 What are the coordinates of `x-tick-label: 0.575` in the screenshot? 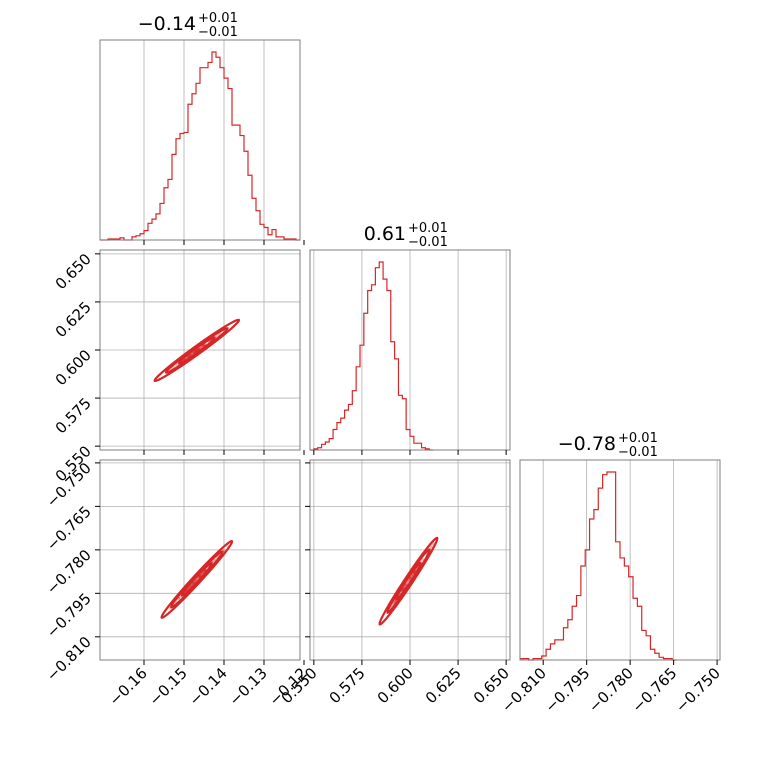 It's located at (347, 685).